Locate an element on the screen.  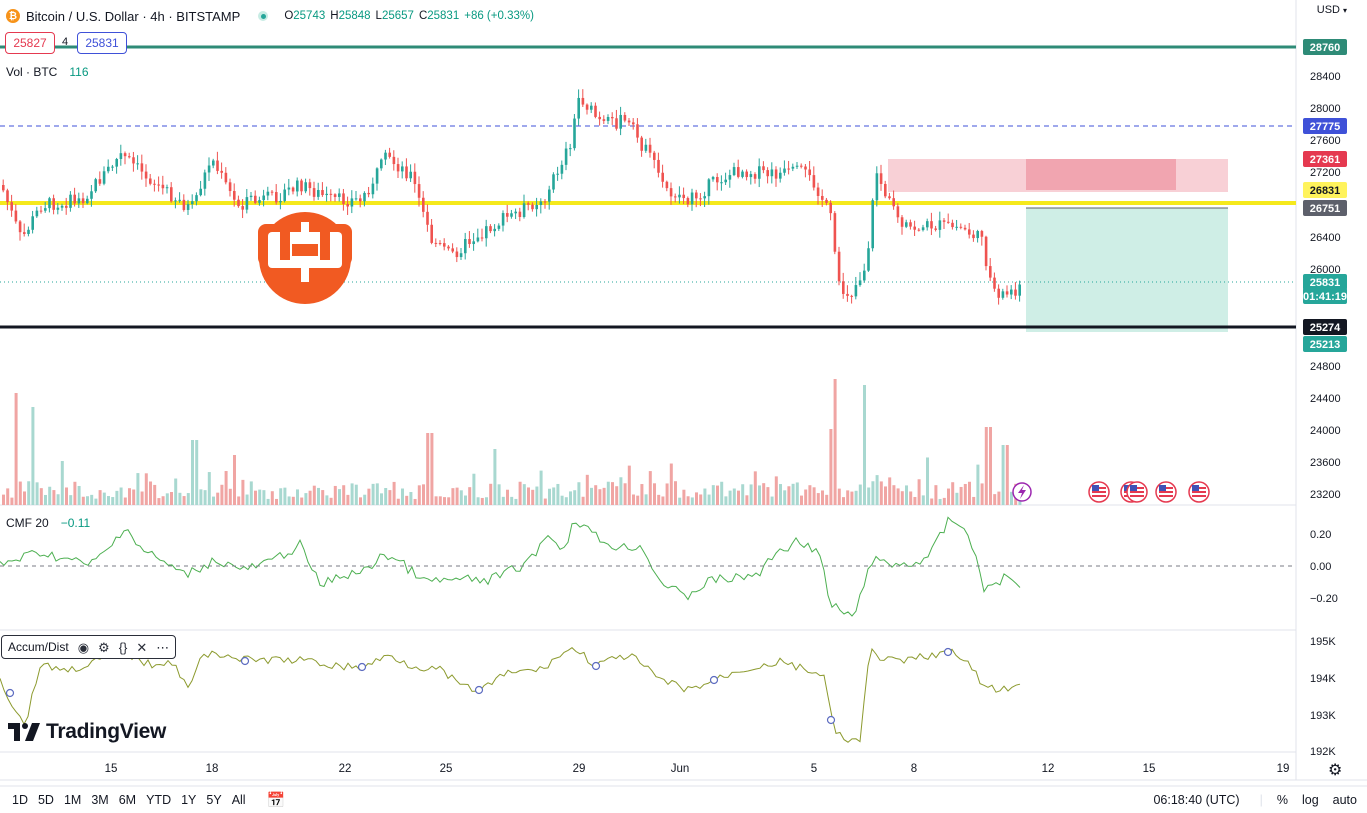
price-label: 25213 is located at coordinates (1325, 344).